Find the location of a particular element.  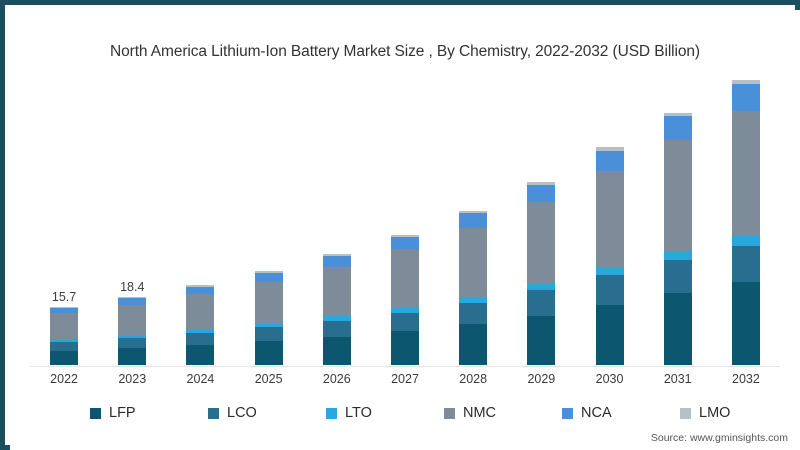

x-tick-label: 2032 is located at coordinates (746, 379).